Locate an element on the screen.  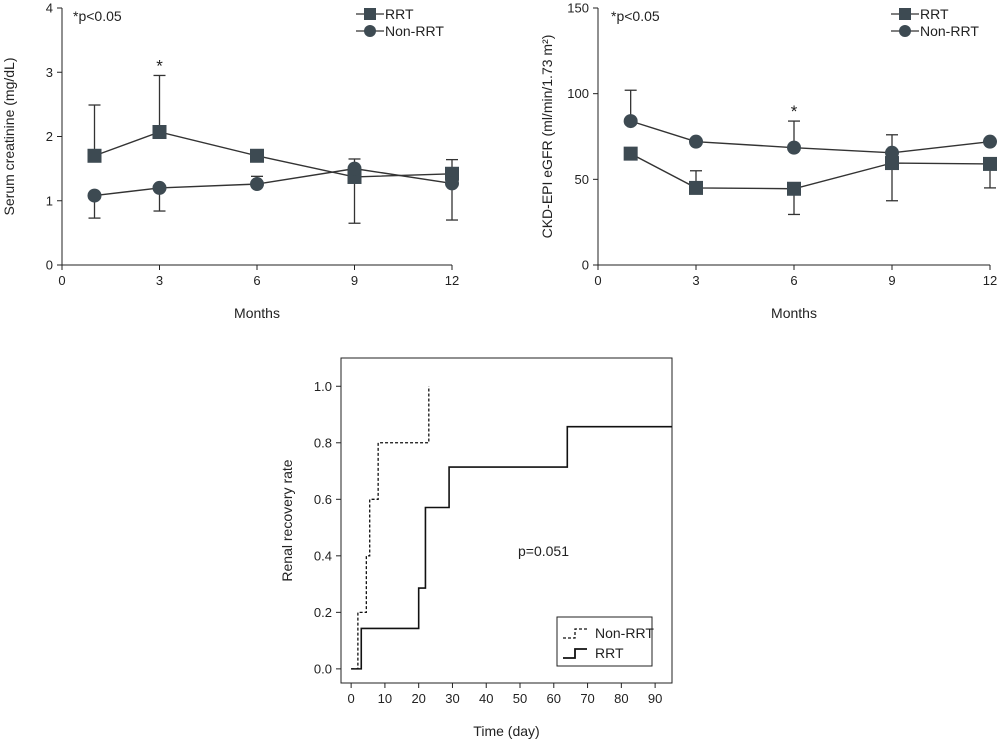
step-line-rrt is located at coordinates (511, 547).